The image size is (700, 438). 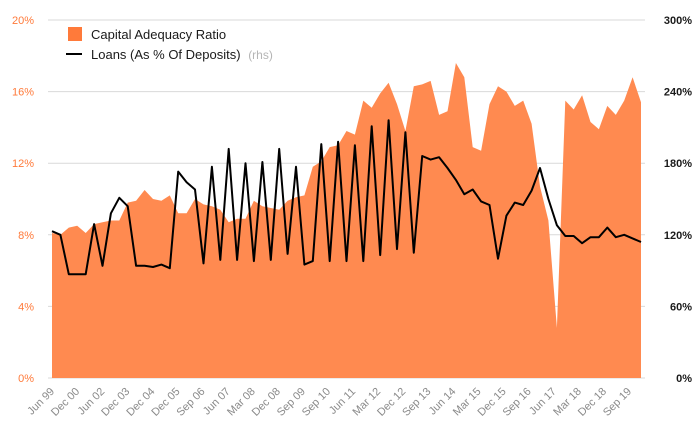 What do you see at coordinates (260, 55) in the screenshot?
I see `legend-rhs-note: (rhs)` at bounding box center [260, 55].